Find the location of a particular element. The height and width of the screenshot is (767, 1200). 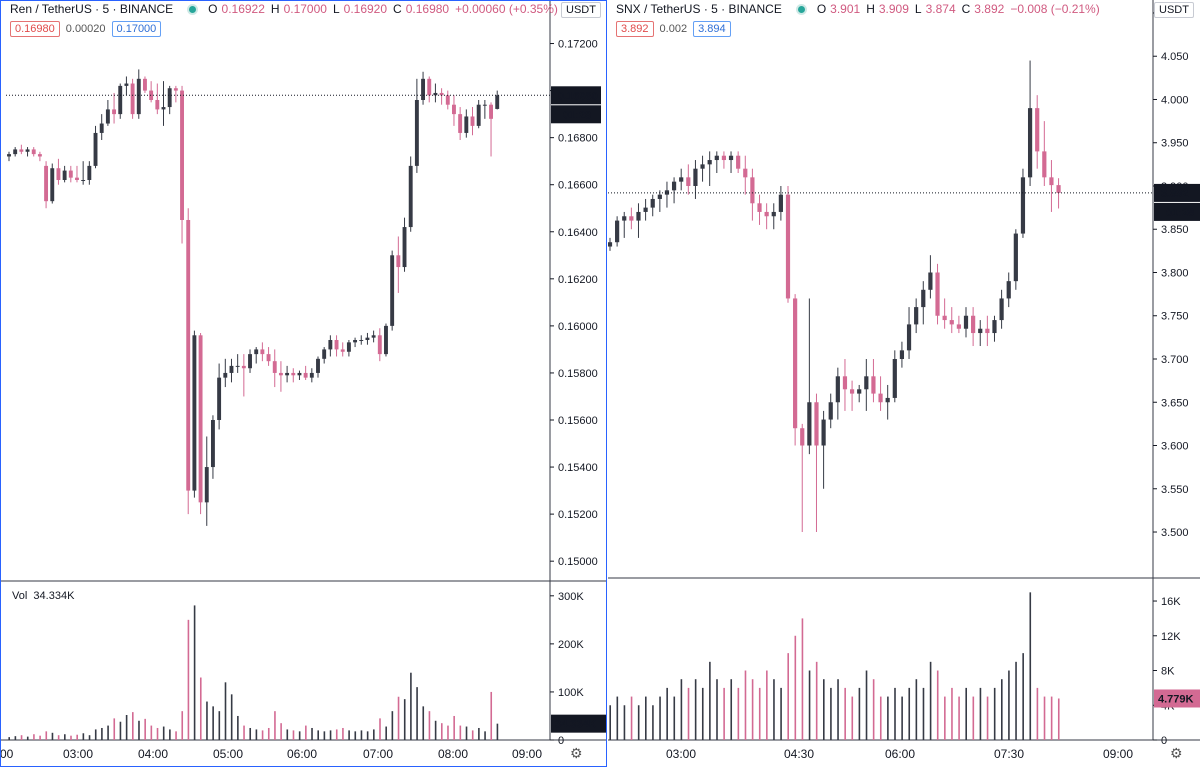

snx-low-value: 3.874 is located at coordinates (940, 9).